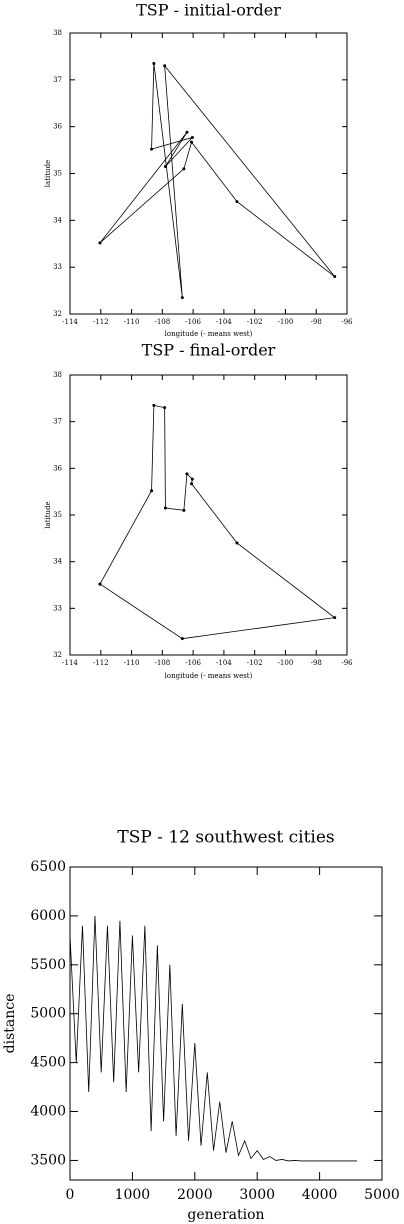 This screenshot has height=1224, width=404. What do you see at coordinates (48, 1112) in the screenshot?
I see `y-tick-label: 4000` at bounding box center [48, 1112].